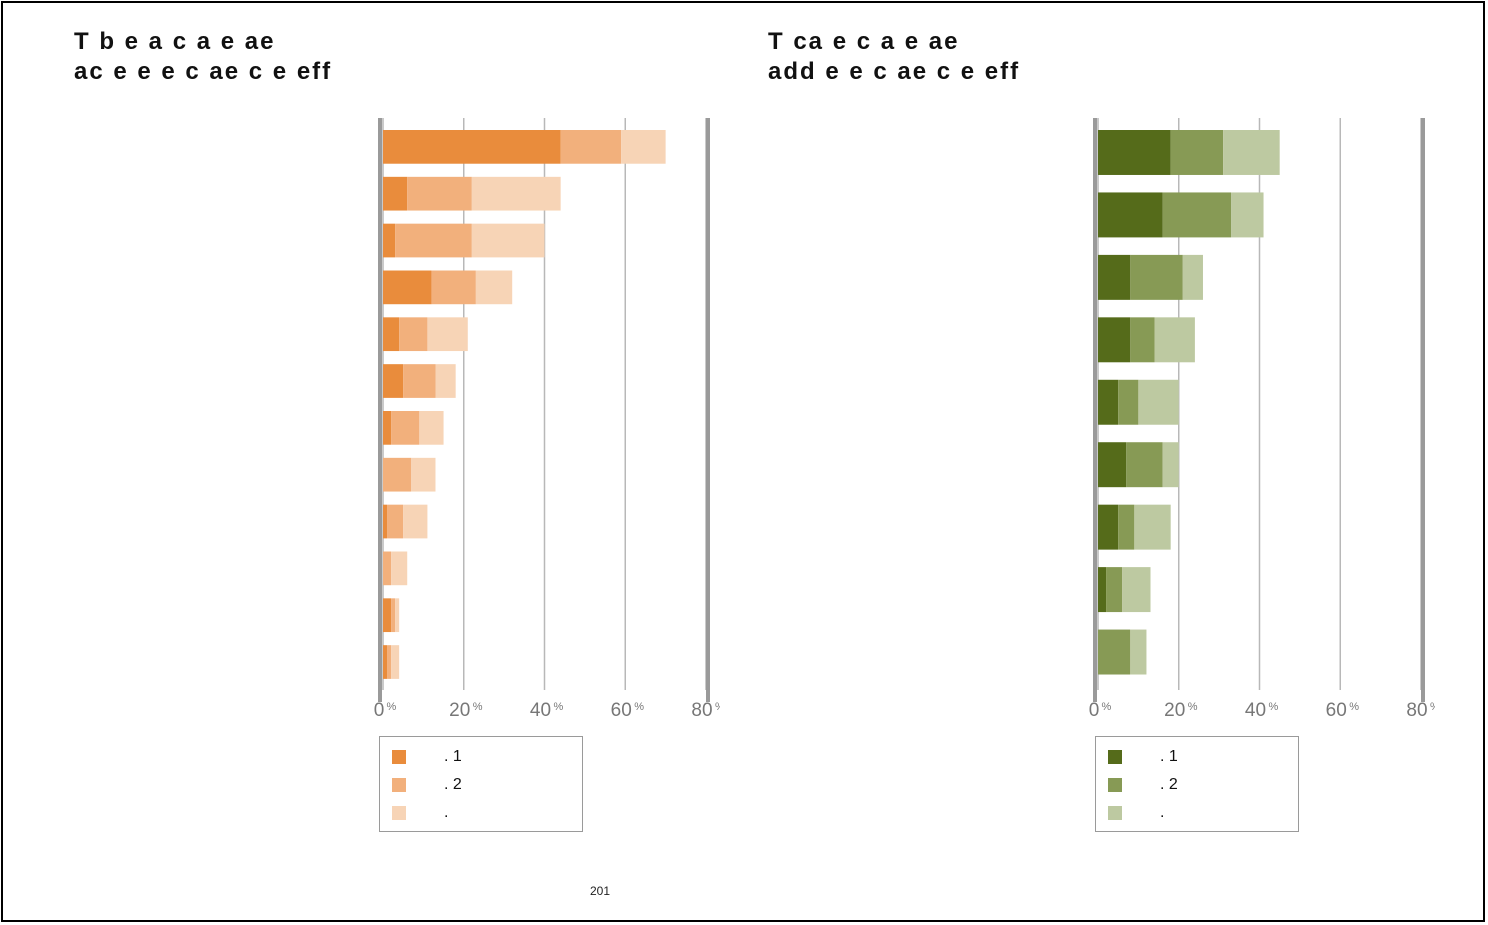  What do you see at coordinates (894, 71) in the screenshot?
I see `right-chart-title-line2: add e e c ae c e eff` at bounding box center [894, 71].